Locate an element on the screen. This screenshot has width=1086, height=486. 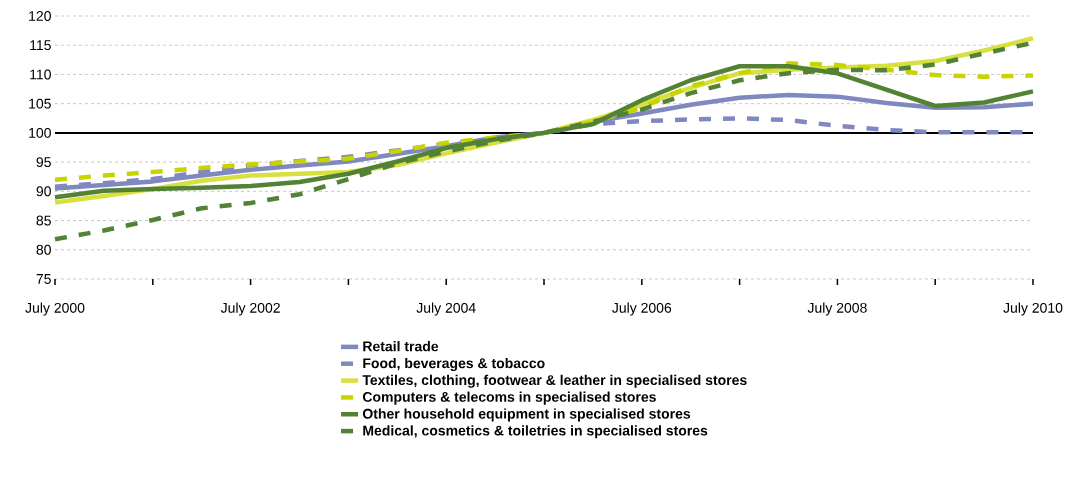
x-tick-label: July 2000 is located at coordinates (55, 309).